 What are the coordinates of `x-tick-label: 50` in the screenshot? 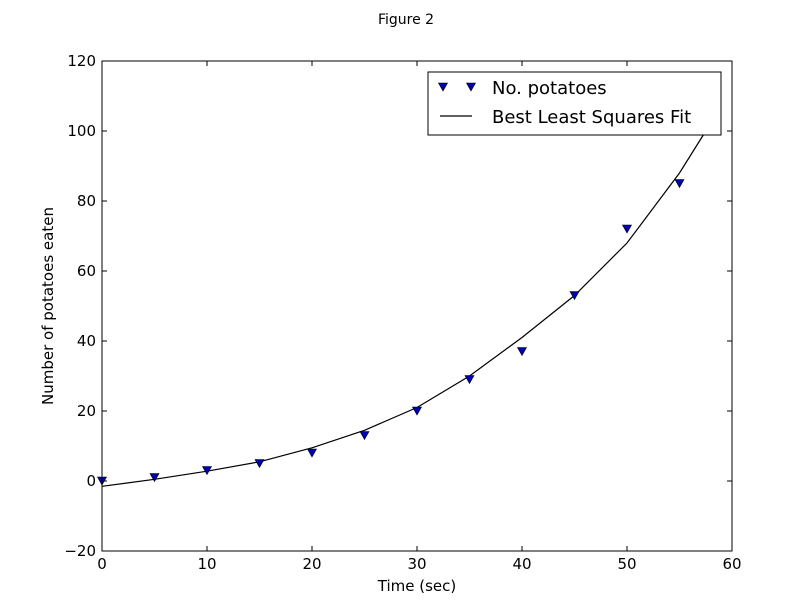 It's located at (626, 564).